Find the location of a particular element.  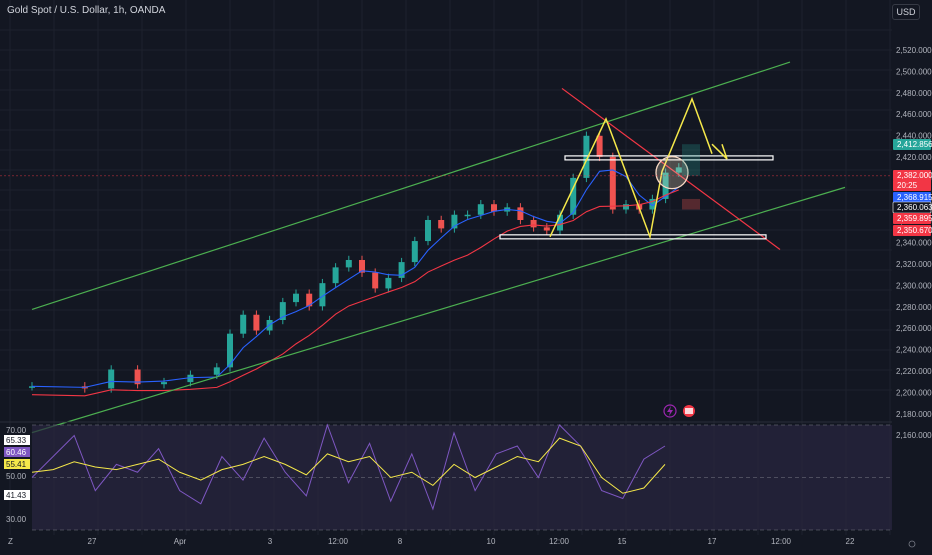

price-tag-label: 2,412.856 is located at coordinates (914, 144).